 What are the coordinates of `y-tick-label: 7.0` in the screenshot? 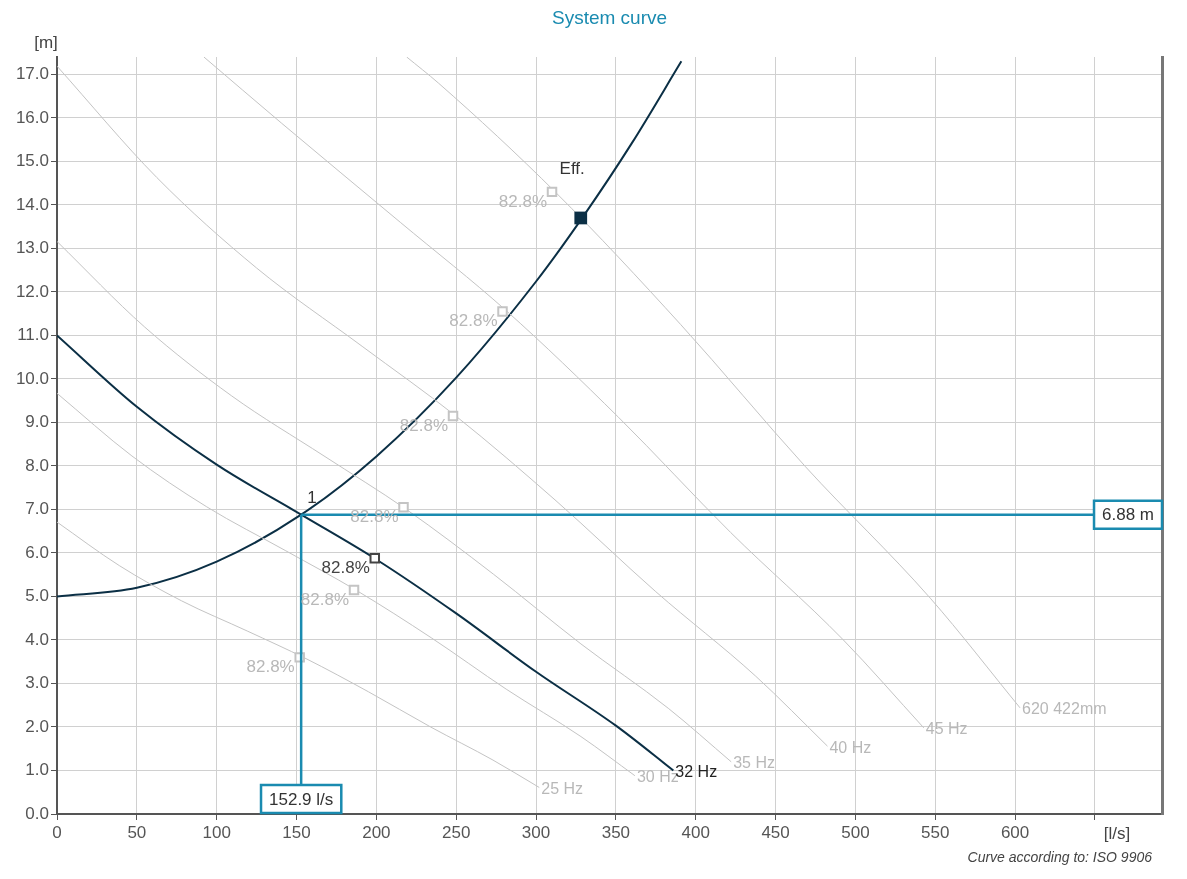 It's located at (37, 509).